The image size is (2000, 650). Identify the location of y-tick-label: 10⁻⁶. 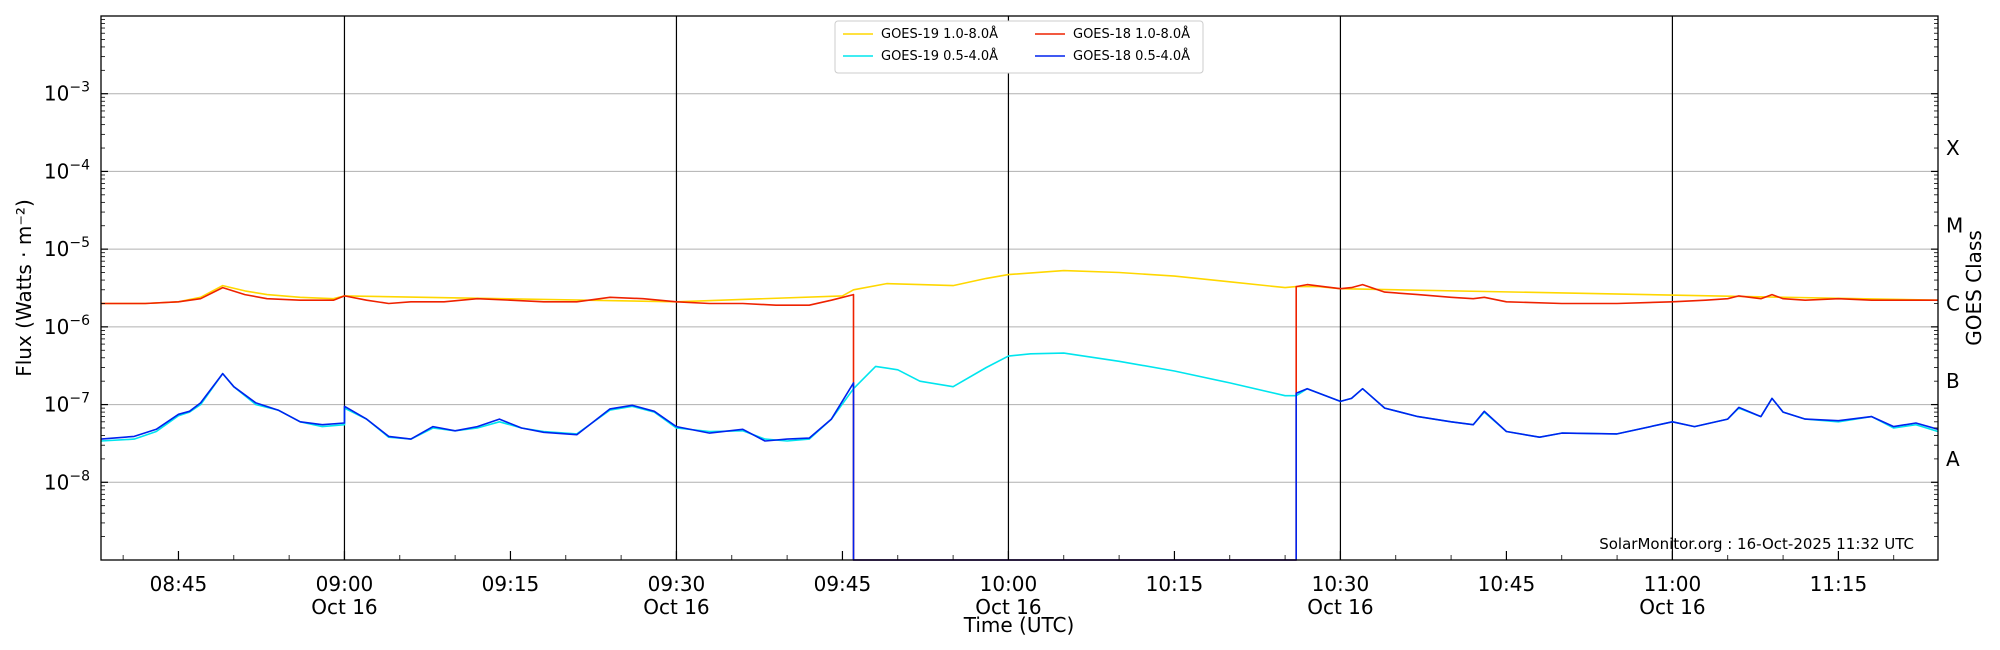
(67, 326).